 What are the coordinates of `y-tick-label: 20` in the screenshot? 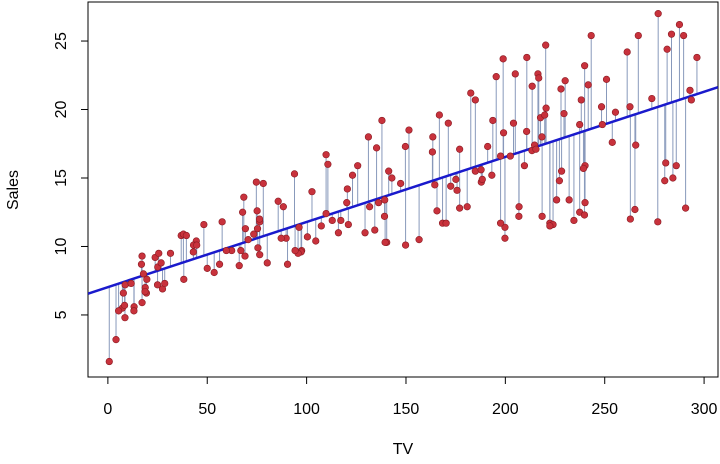 It's located at (61, 110).